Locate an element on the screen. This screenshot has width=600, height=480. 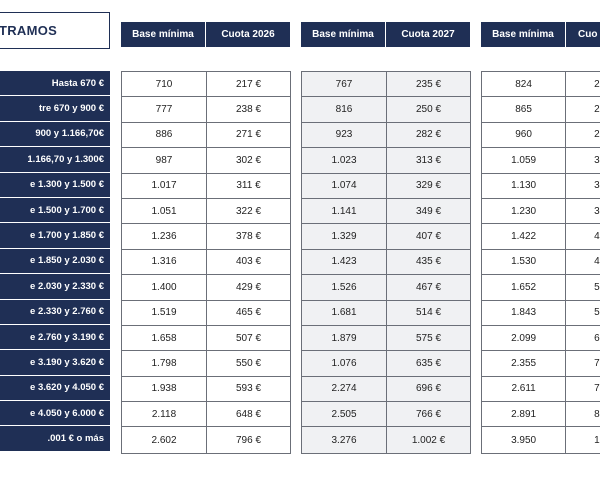
base-minima-cell: 1.051 is located at coordinates (164, 211).